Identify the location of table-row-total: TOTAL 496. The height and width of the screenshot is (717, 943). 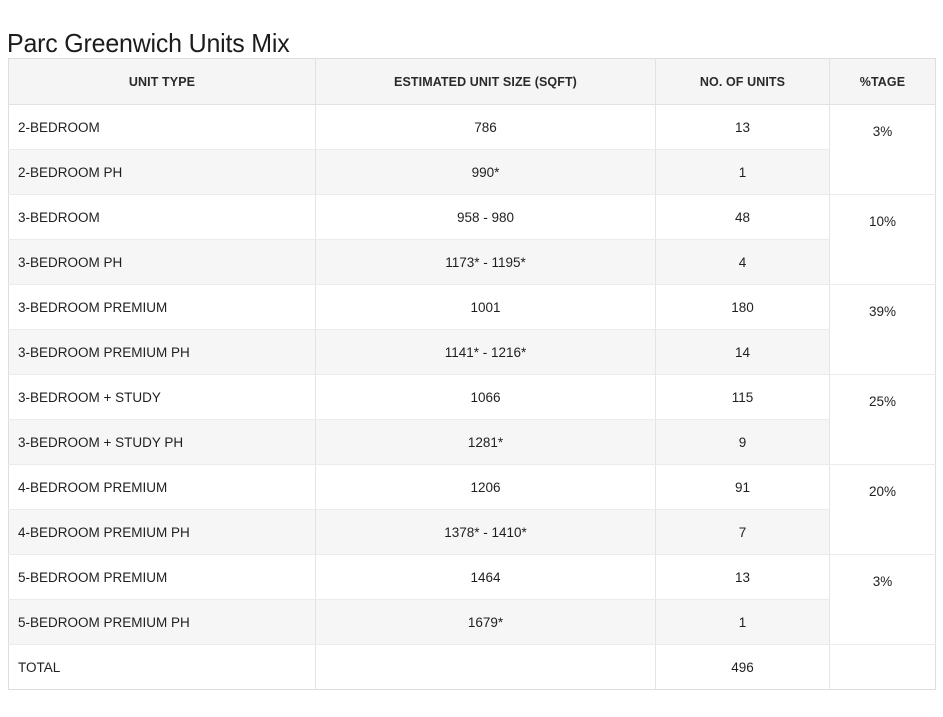
(472, 667).